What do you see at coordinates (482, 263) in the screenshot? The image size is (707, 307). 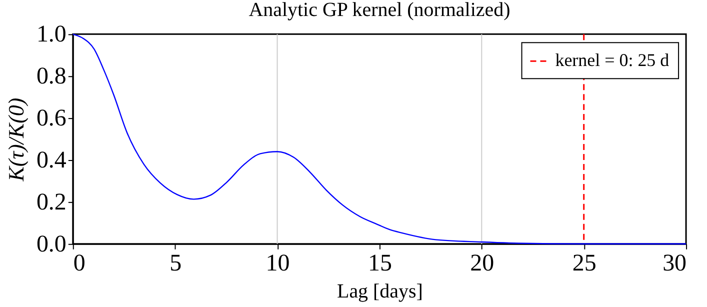 I see `x-tick-label: 20` at bounding box center [482, 263].